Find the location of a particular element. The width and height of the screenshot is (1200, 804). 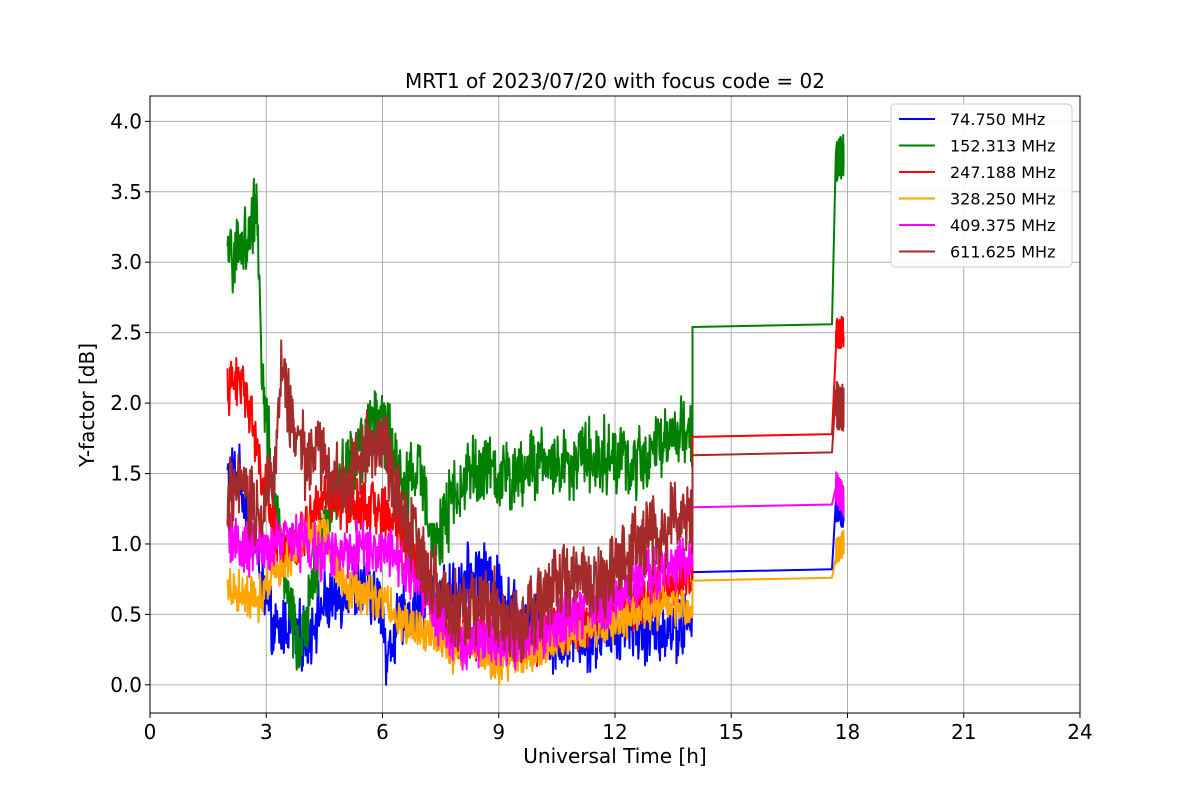

x-tick-label: 18 is located at coordinates (847, 732).